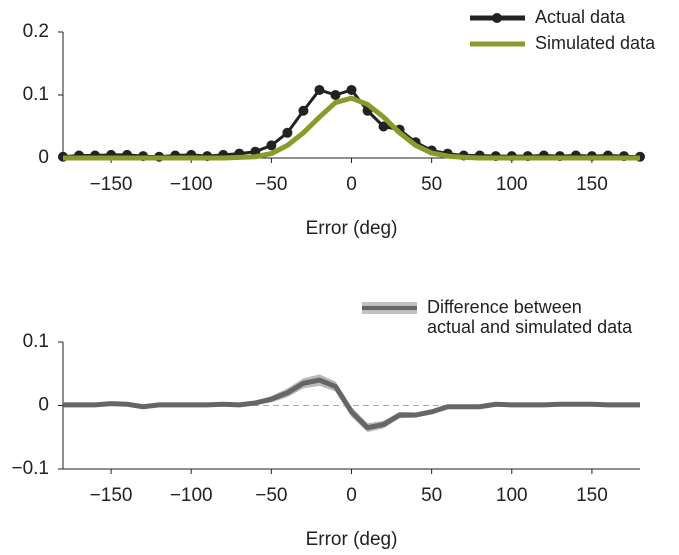  Describe the element at coordinates (580, 17) in the screenshot. I see `legend-label: Actual data` at that location.